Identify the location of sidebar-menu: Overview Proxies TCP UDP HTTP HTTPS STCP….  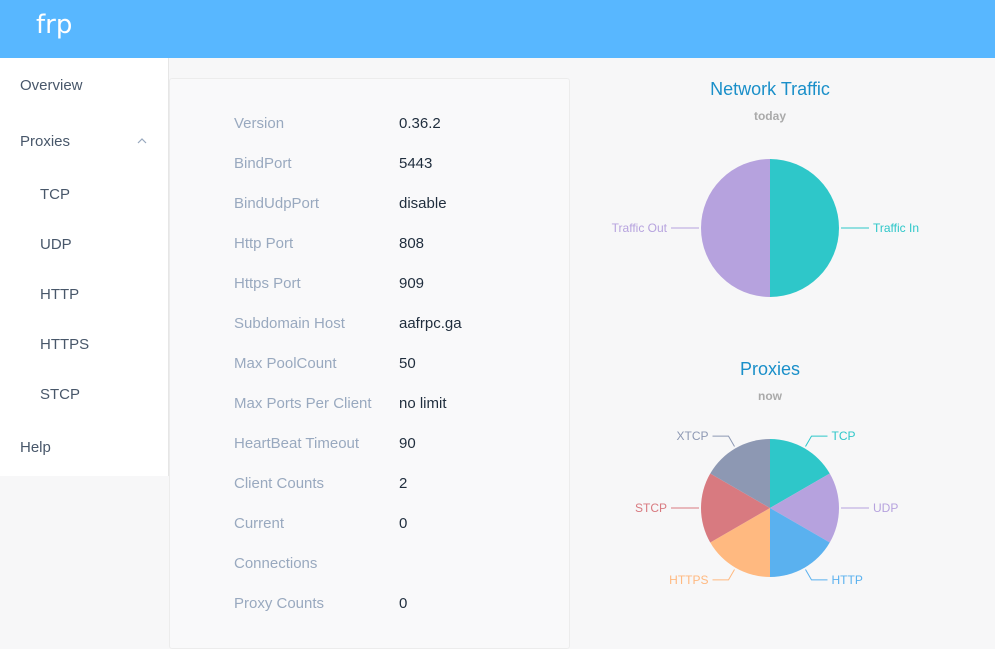
(84, 267).